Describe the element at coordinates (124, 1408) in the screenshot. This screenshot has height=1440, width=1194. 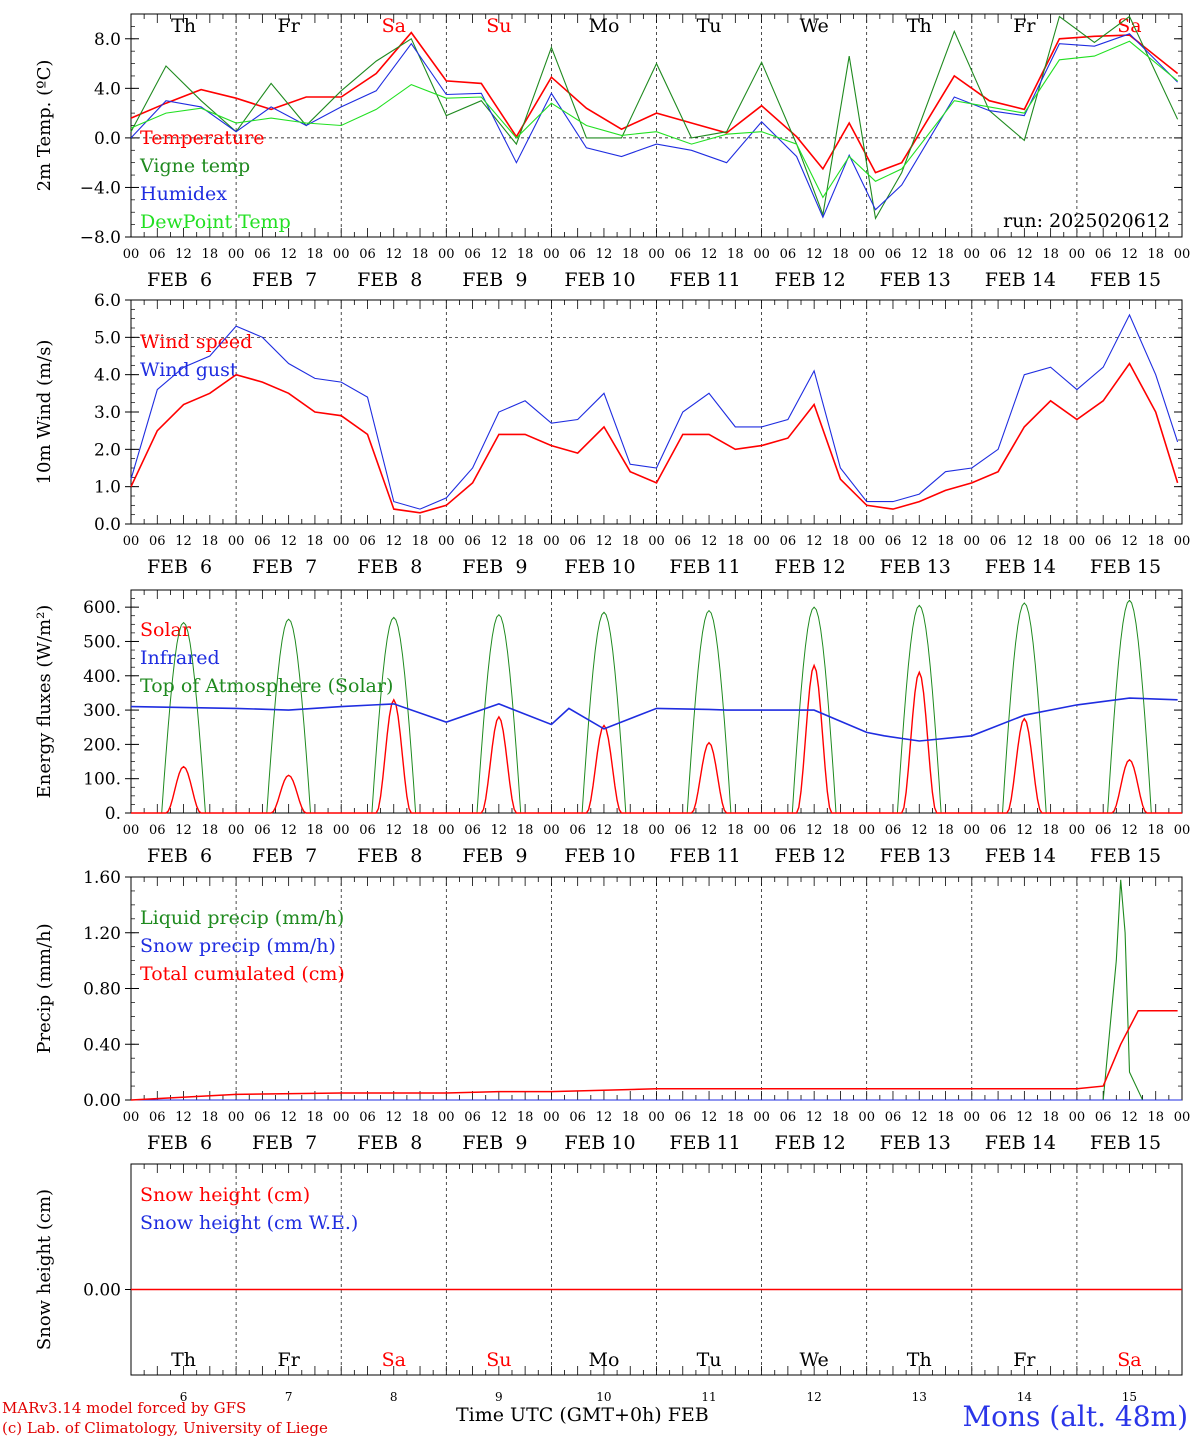
I see `credit-line-1: MARv3.14 model forced by GFS` at that location.